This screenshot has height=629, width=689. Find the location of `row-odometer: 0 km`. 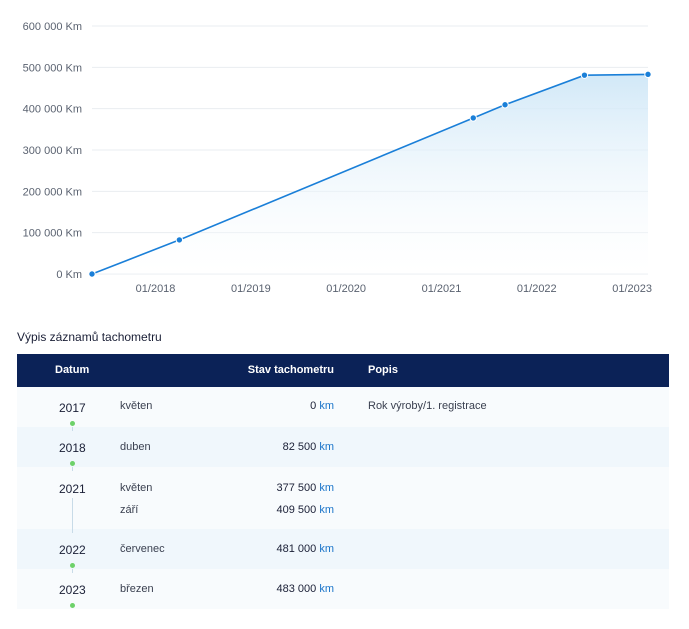

row-odometer: 0 km is located at coordinates (322, 406).